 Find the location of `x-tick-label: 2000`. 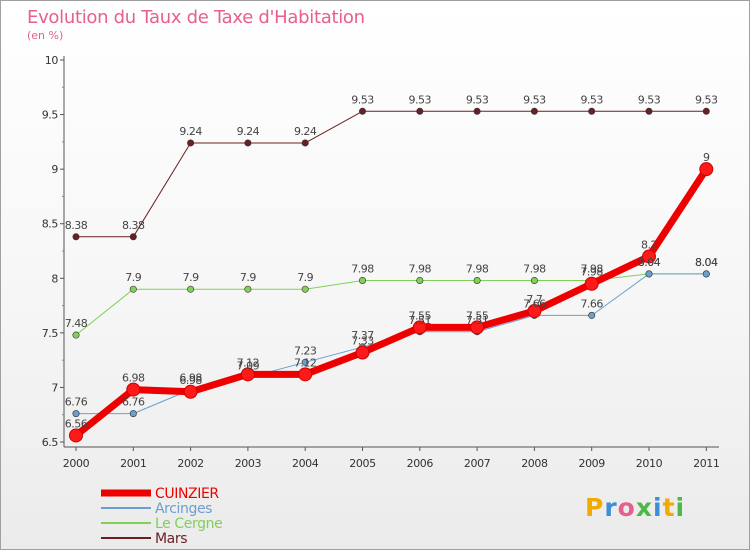

x-tick-label: 2000 is located at coordinates (76, 463).